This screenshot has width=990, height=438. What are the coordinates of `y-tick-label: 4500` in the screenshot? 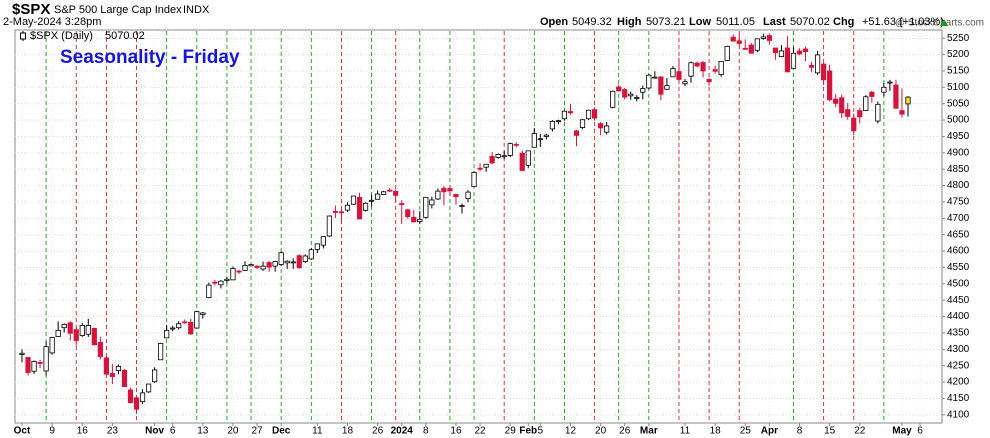 It's located at (958, 283).